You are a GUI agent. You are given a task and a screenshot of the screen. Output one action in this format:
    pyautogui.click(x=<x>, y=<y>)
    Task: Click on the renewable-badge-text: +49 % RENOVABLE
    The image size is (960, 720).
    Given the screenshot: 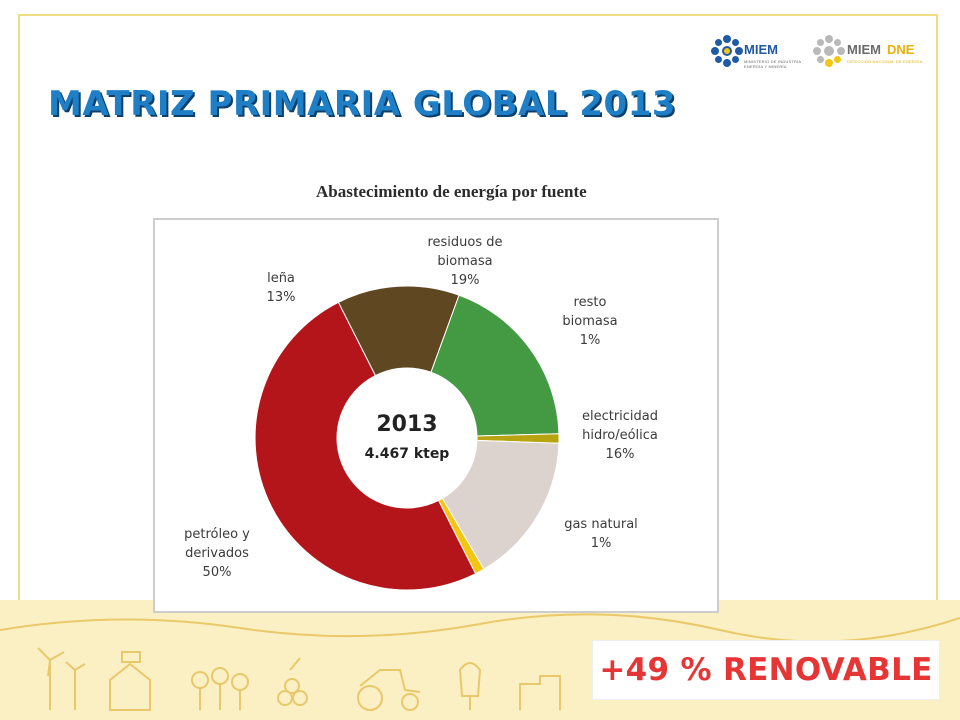 What is the action you would take?
    pyautogui.click(x=766, y=670)
    